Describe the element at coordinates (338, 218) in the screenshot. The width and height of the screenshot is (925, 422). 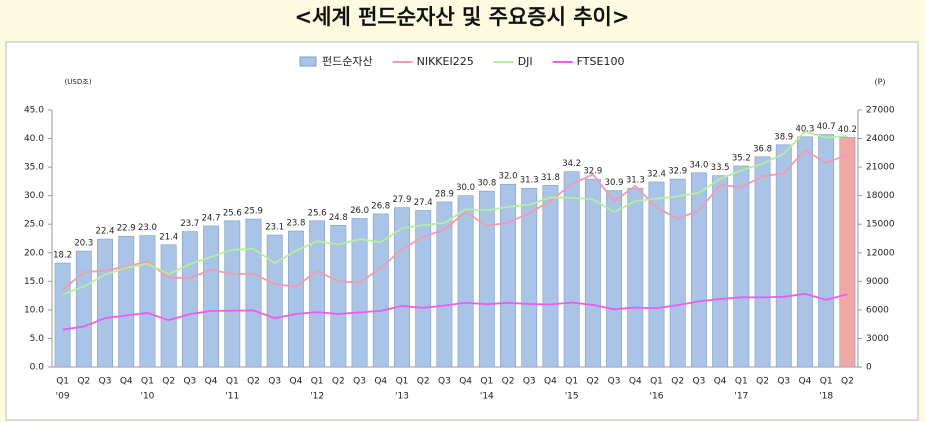
I see `data-label: 24.8` at that location.